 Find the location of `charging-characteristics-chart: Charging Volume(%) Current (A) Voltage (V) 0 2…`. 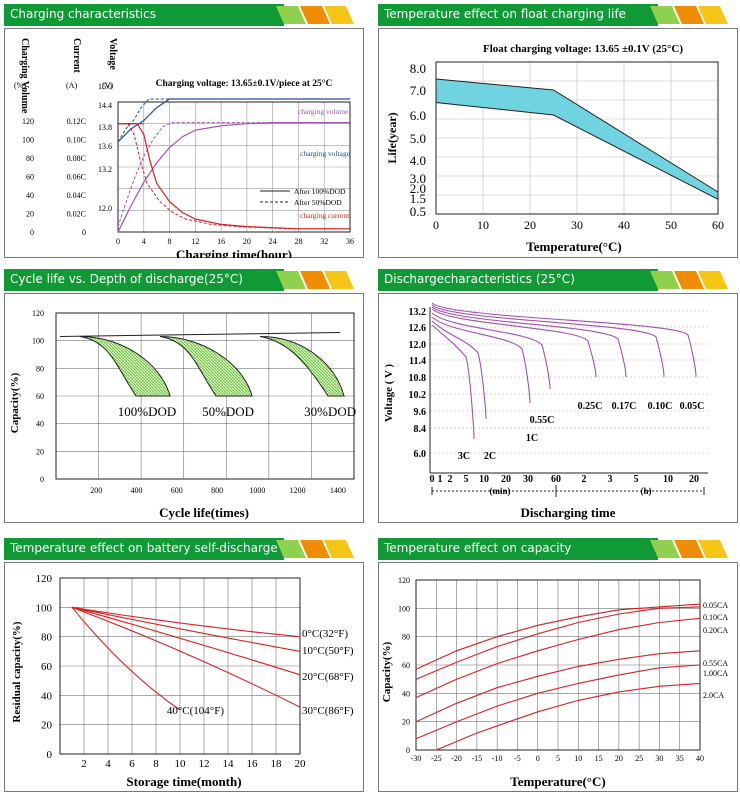

charging-characteristics-chart: Charging Volume(%) Current (A) Voltage (V) 0 2… is located at coordinates (184, 148).